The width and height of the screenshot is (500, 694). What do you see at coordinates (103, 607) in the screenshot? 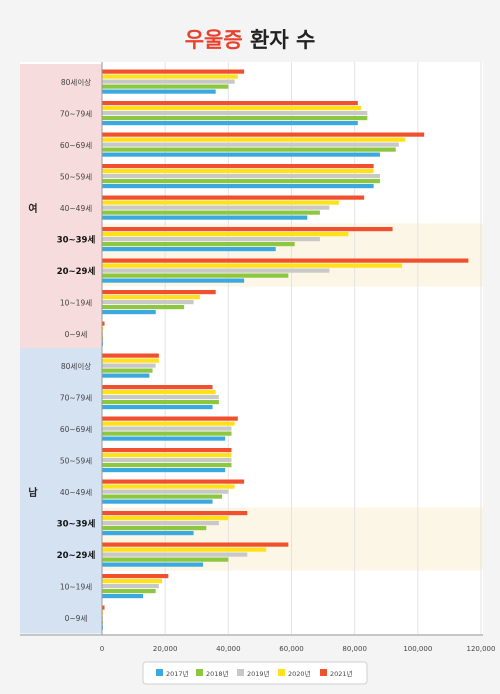
I see `bar-남-0~9세-2021년` at bounding box center [103, 607].